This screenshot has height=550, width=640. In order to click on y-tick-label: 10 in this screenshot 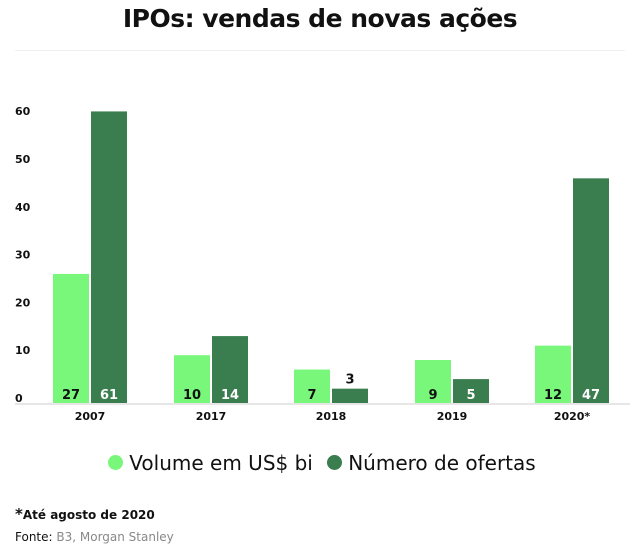, I will do `click(23, 350)`.